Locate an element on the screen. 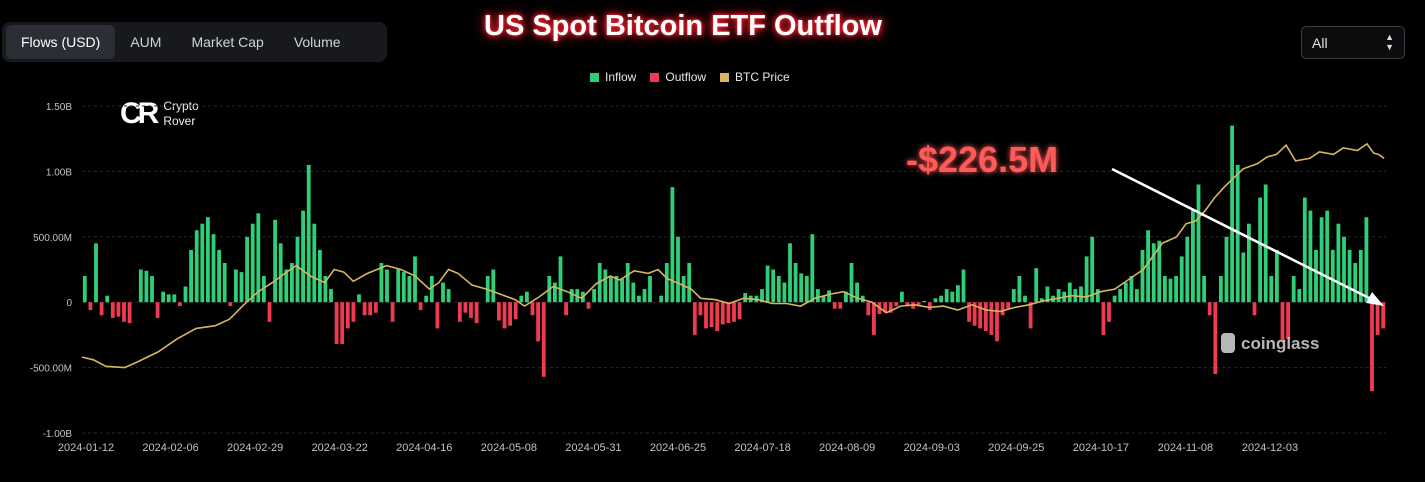 The height and width of the screenshot is (482, 1425). legend-outflow: Outflow is located at coordinates (678, 77).